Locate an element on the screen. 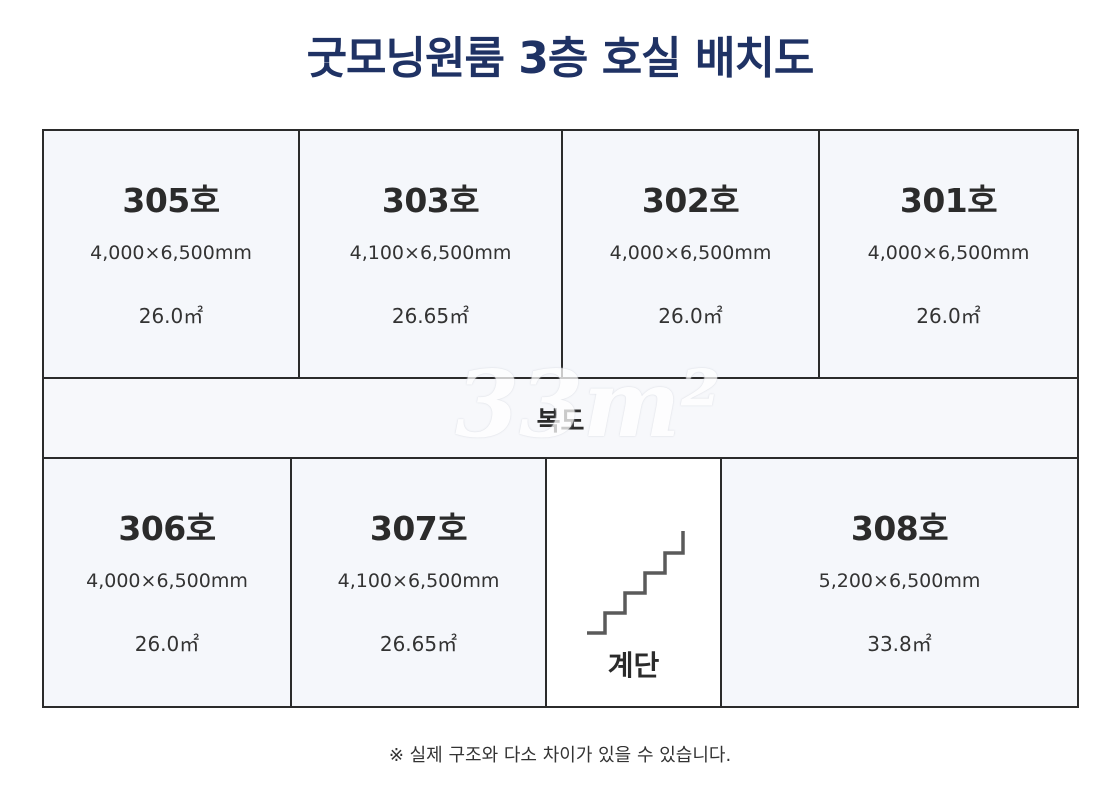 This screenshot has width=1120, height=805. stairs-label: 계단 is located at coordinates (633, 665).